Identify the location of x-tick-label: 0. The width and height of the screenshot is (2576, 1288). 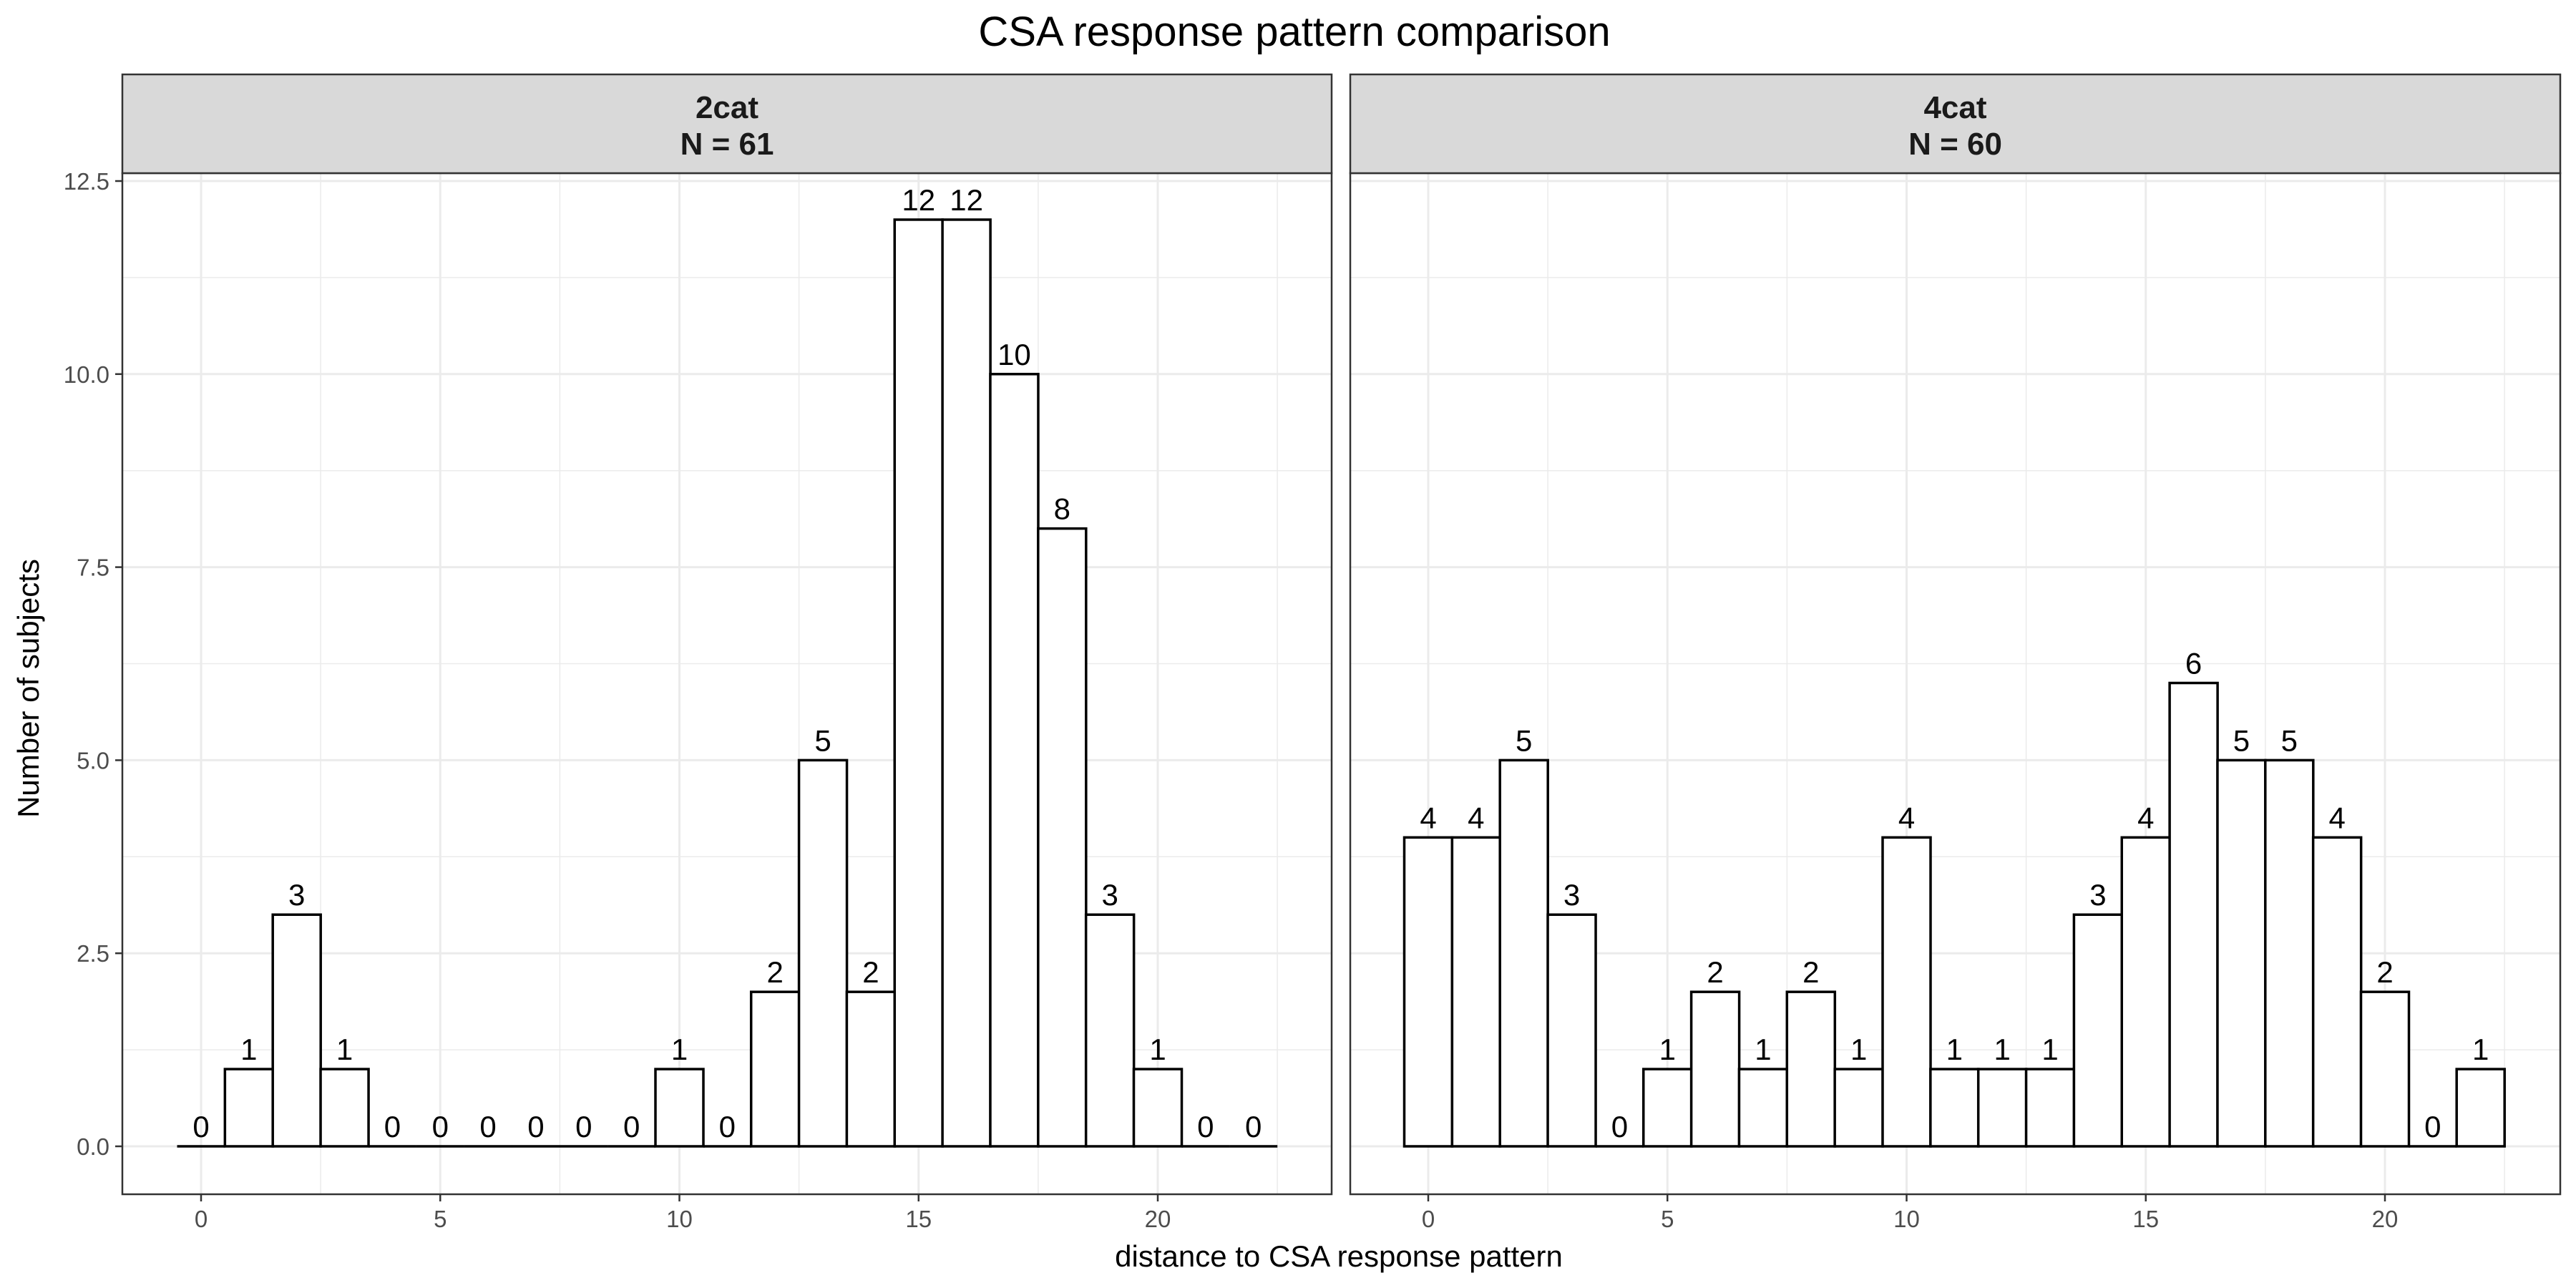
(1428, 1219).